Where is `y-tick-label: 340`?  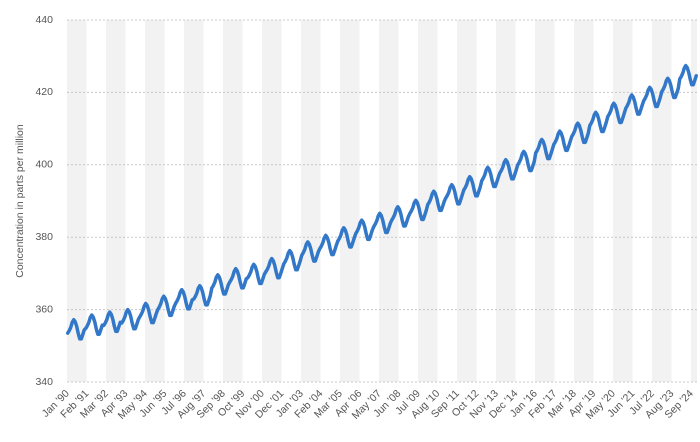
y-tick-label: 340 is located at coordinates (44, 382).